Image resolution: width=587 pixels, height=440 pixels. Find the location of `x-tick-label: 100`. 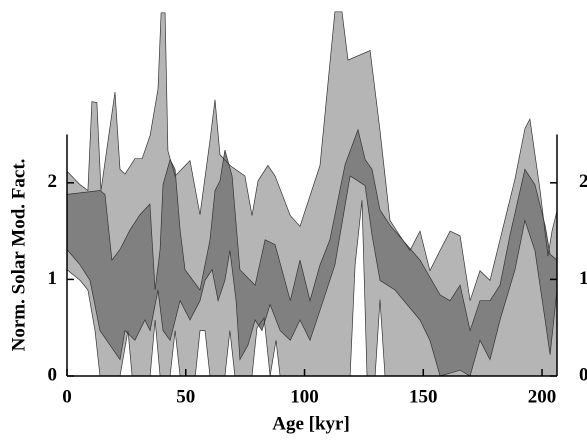

x-tick-label: 100 is located at coordinates (304, 396).